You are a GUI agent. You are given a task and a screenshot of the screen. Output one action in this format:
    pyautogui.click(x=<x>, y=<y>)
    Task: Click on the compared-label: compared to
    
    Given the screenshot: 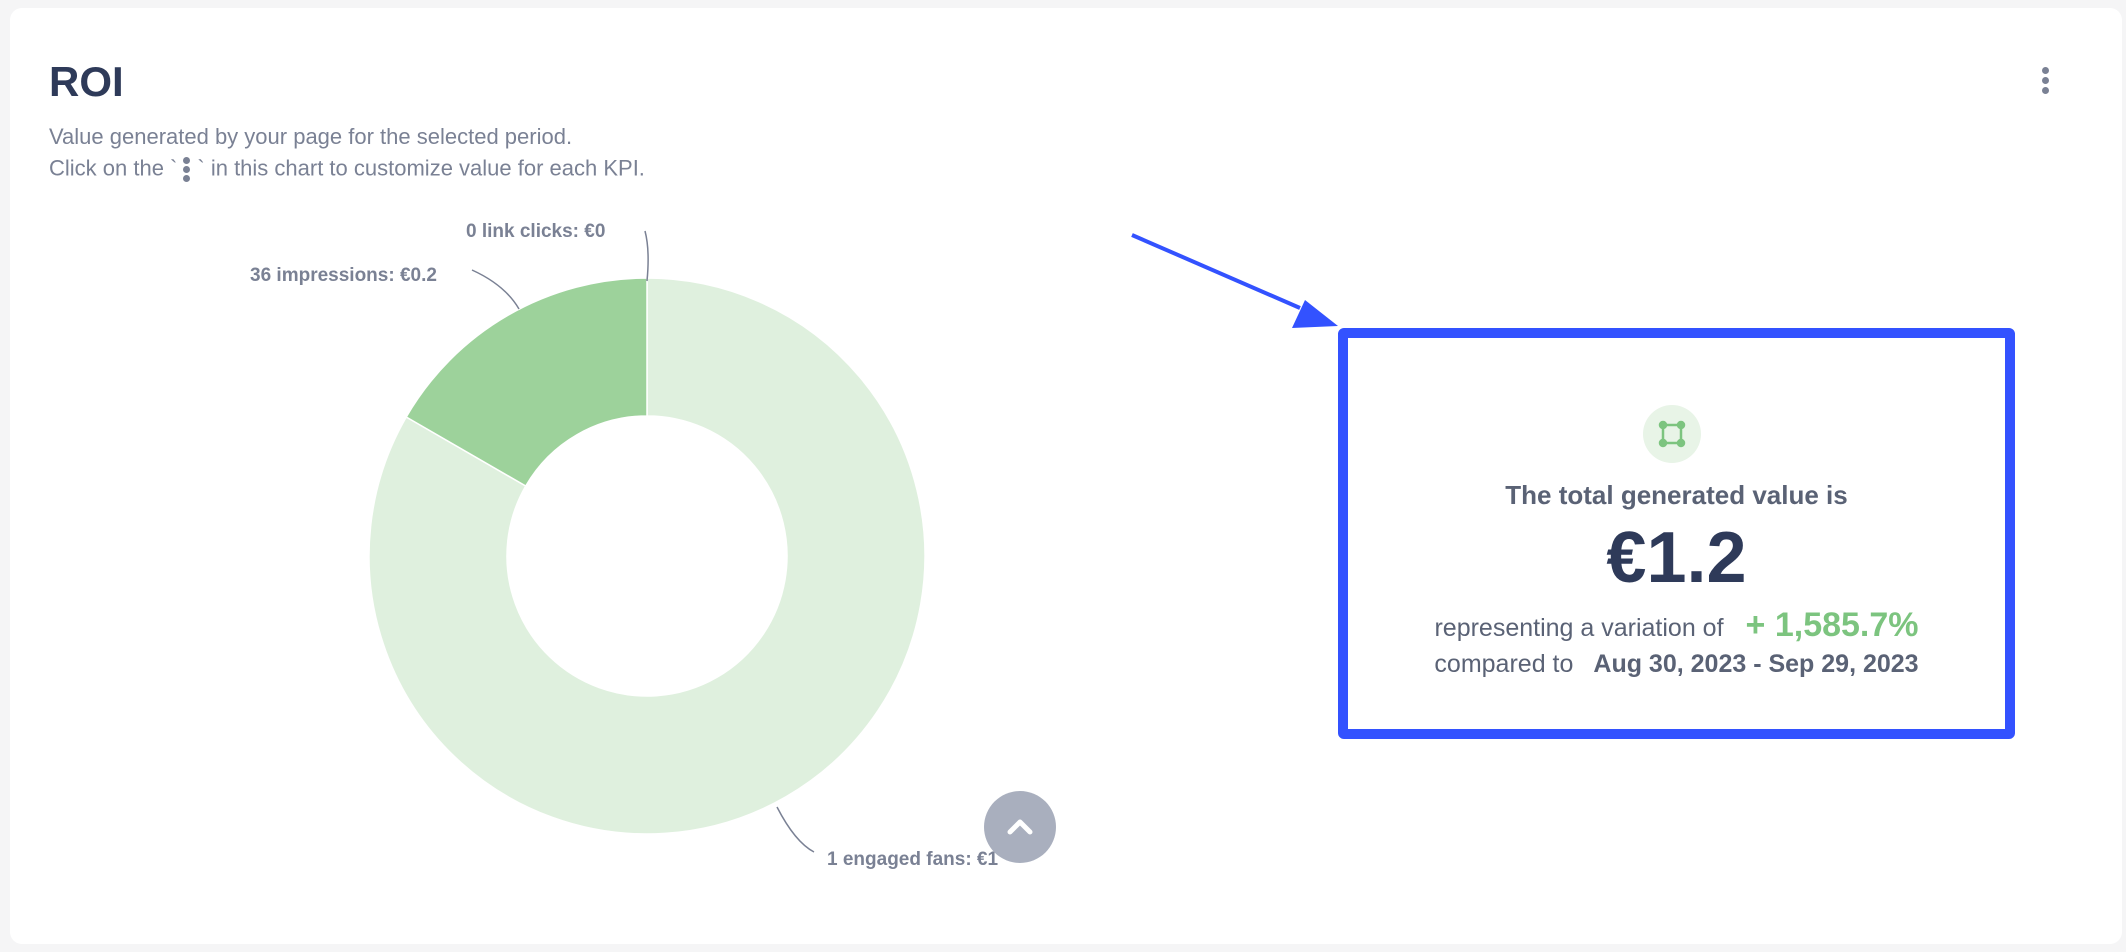 What is the action you would take?
    pyautogui.click(x=1504, y=664)
    